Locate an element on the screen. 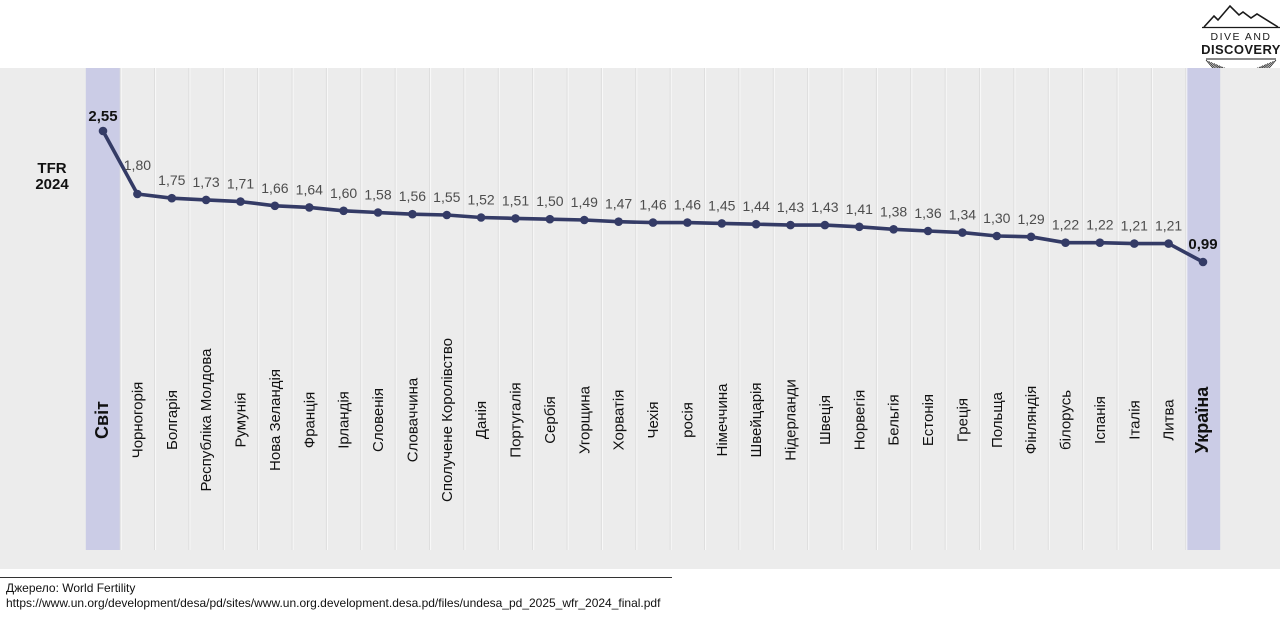  axis-label-line1: TFR is located at coordinates (52, 168).